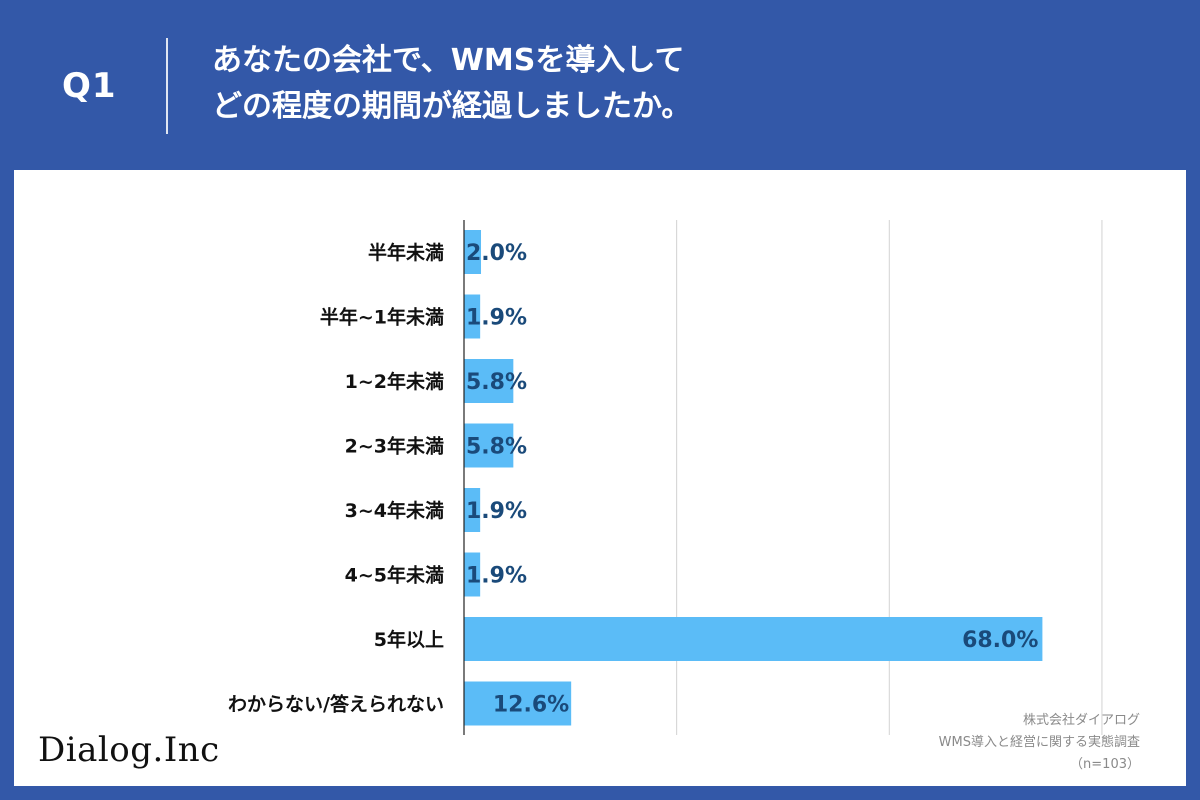 The image size is (1200, 800). I want to click on category-label-6: 4~5年未満, so click(394, 575).